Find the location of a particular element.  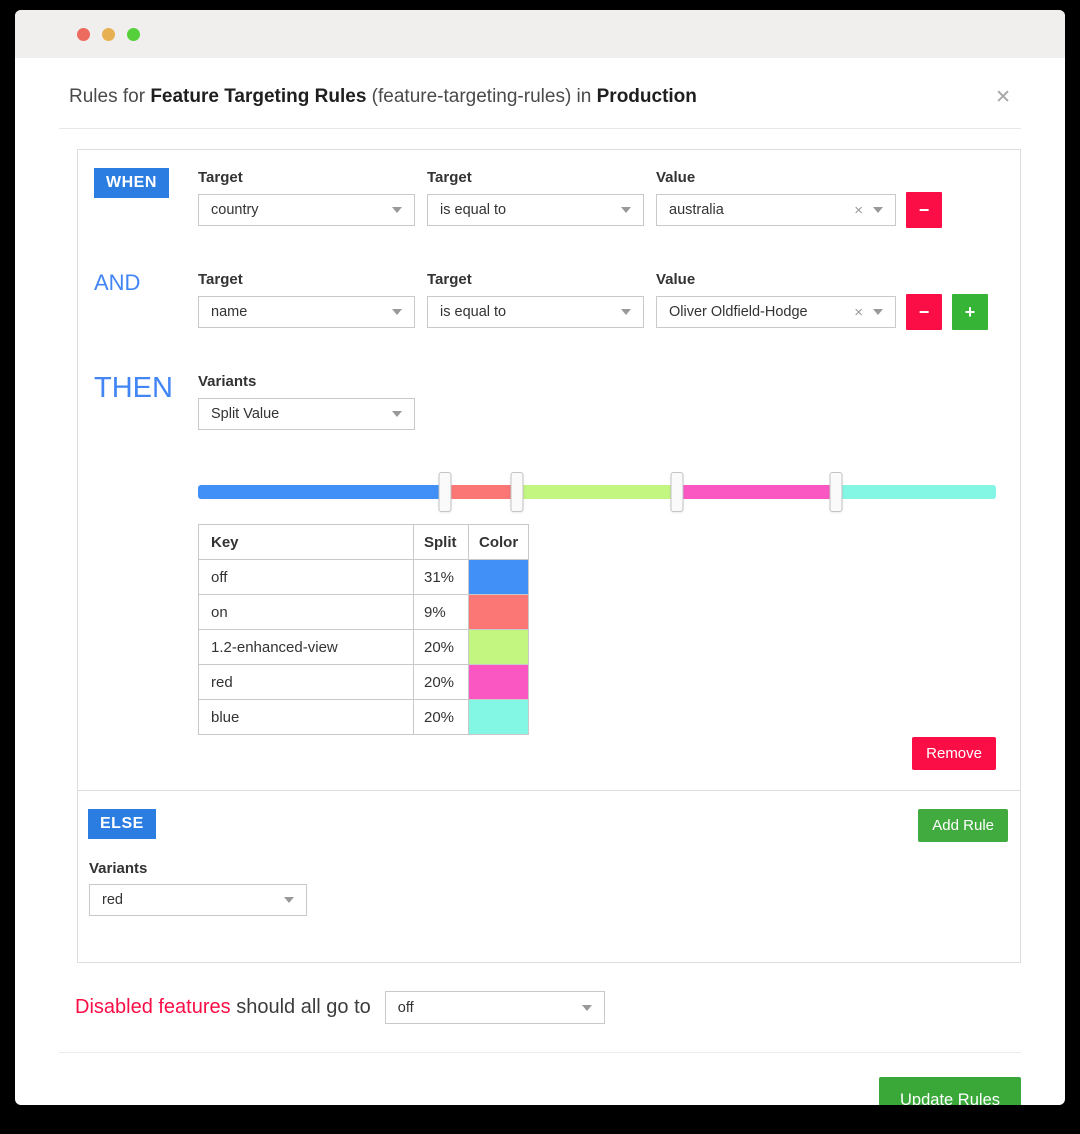

when-keyword-badge: WHEN is located at coordinates (131, 183).